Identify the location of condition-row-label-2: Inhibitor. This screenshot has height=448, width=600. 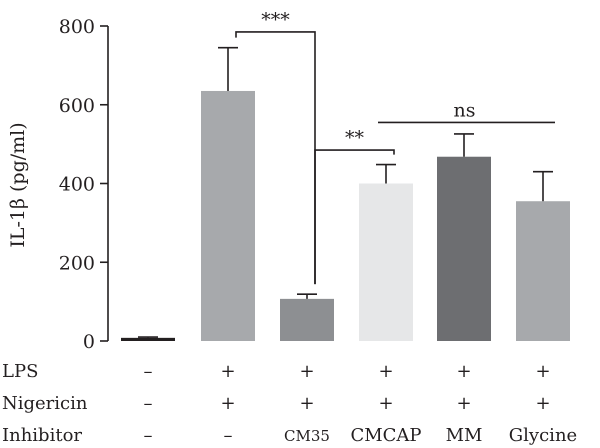
(42, 435).